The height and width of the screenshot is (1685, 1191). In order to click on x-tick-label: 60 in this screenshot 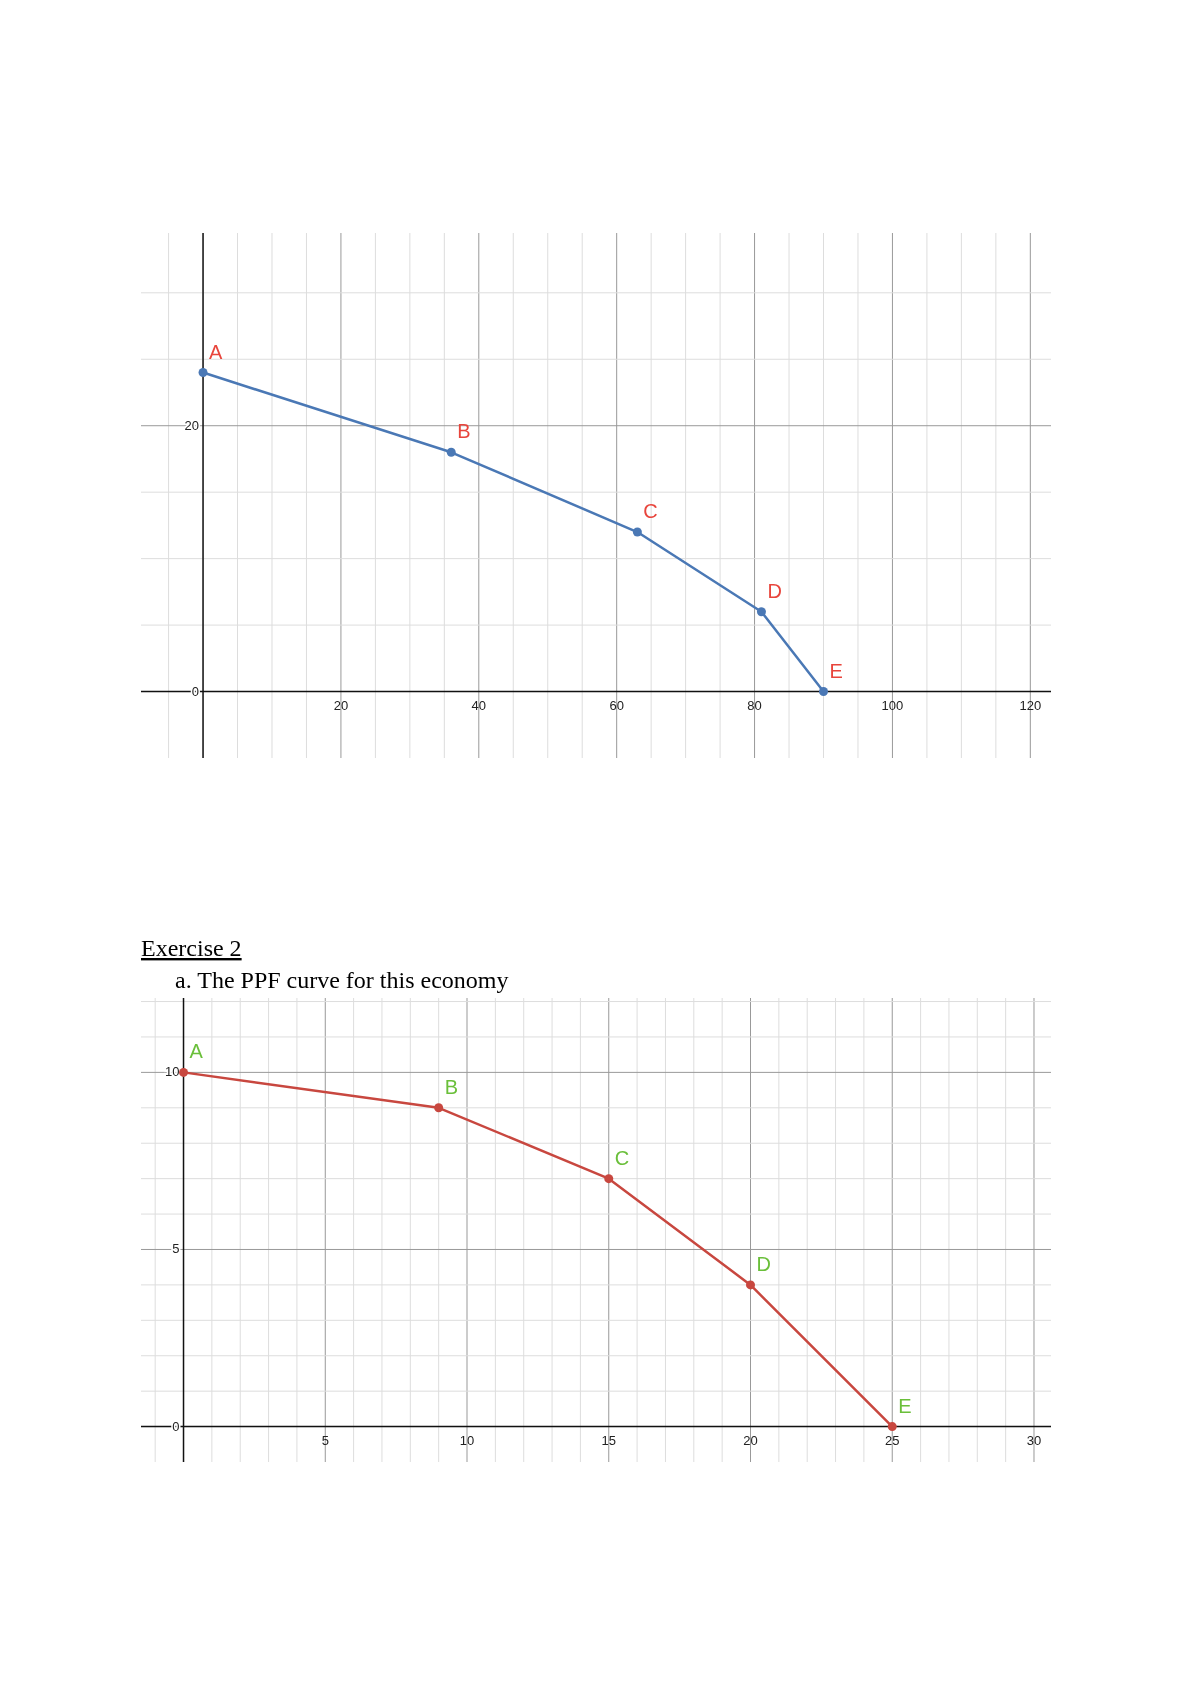, I will do `click(616, 705)`.